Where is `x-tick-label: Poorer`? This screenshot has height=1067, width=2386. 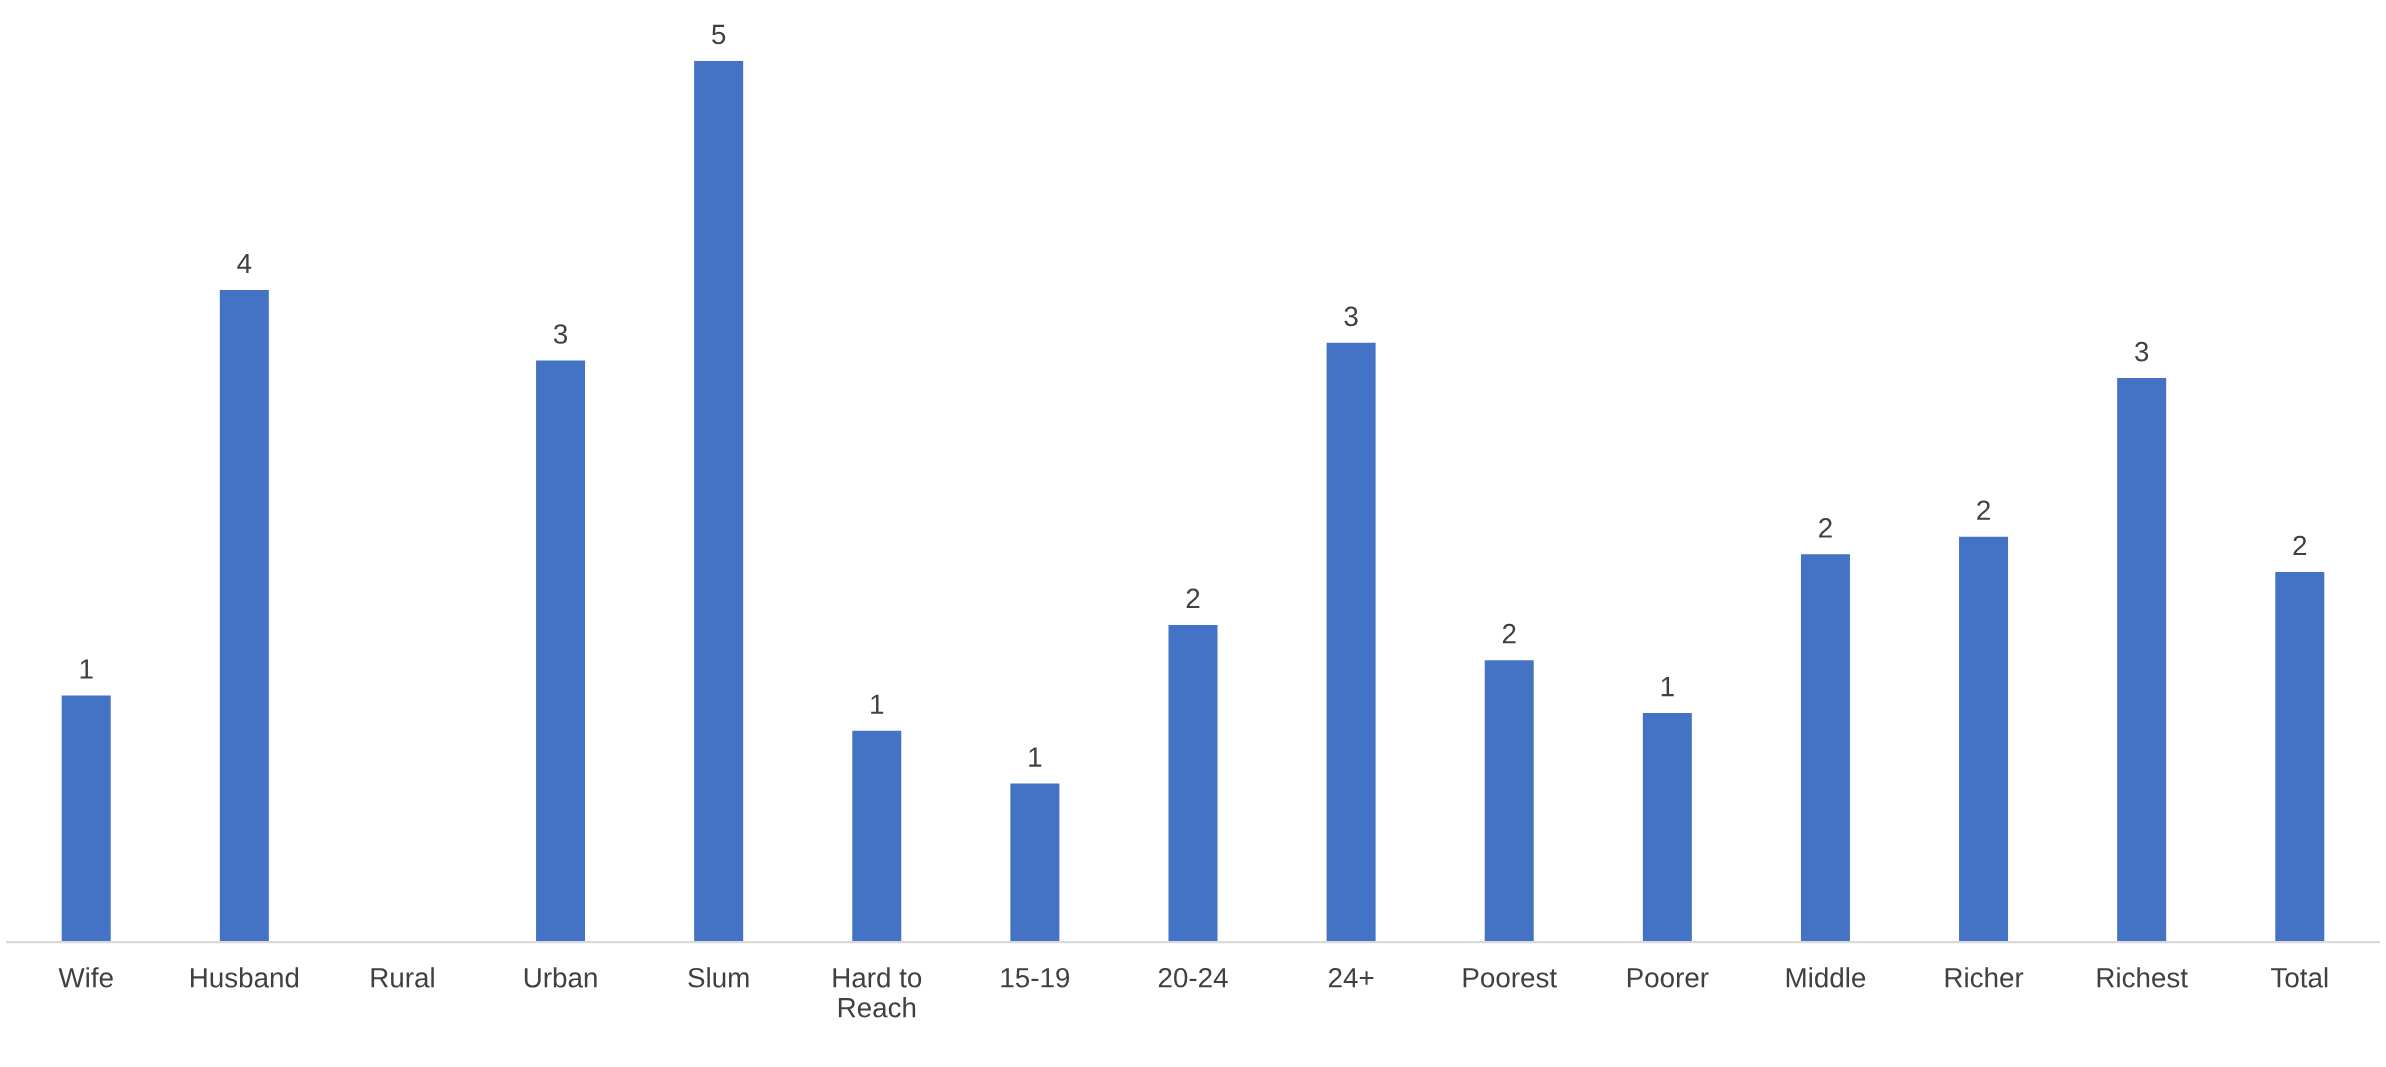
x-tick-label: Poorer is located at coordinates (1668, 978).